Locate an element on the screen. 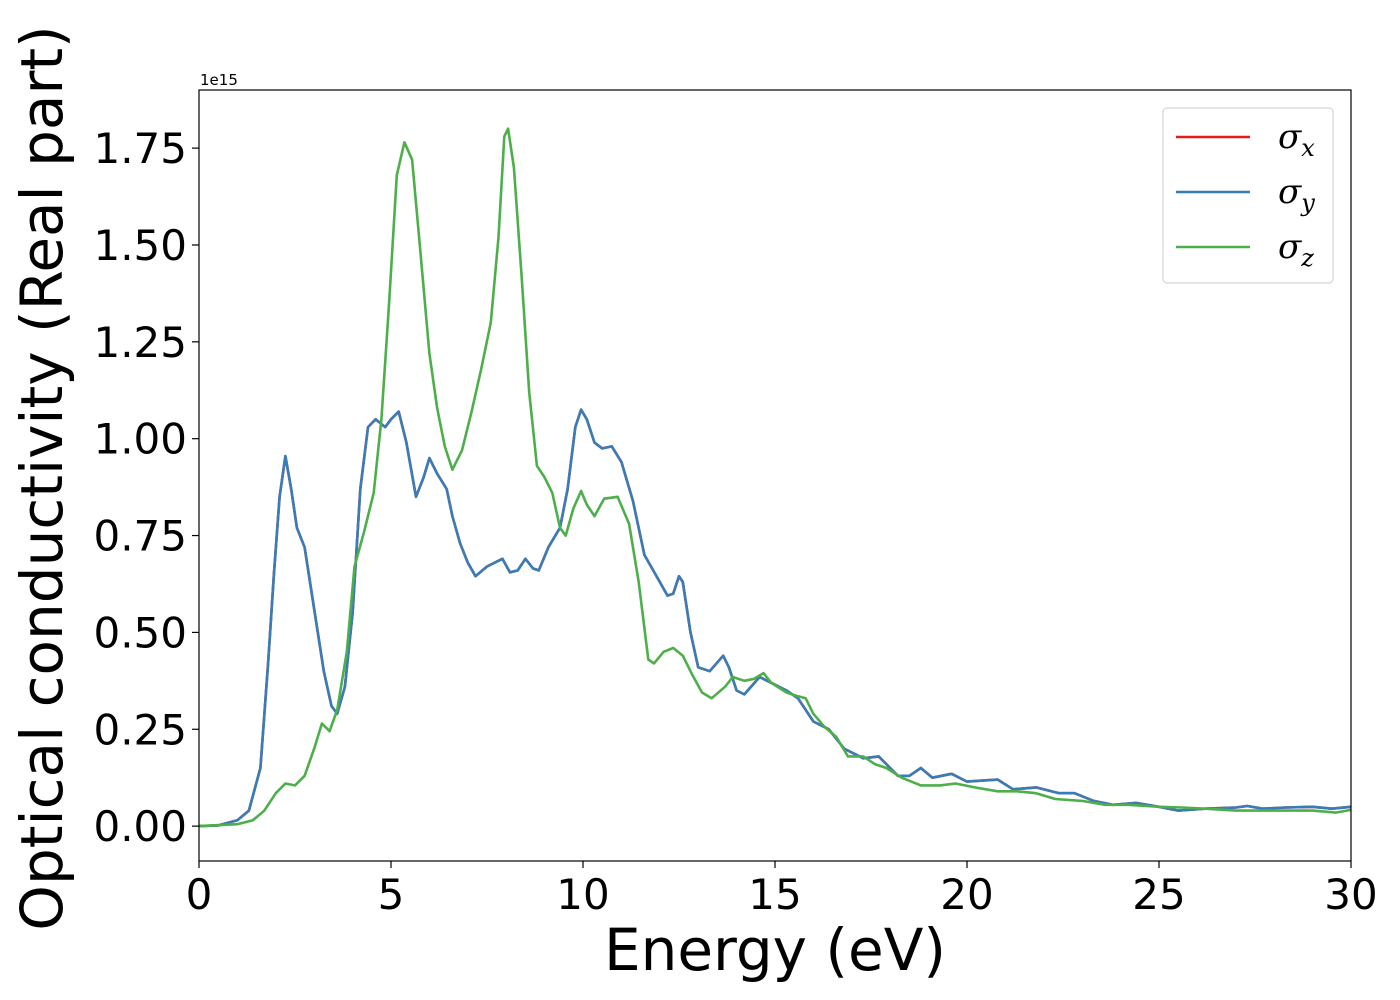  y-tick-label: 1.75 is located at coordinates (140, 148).